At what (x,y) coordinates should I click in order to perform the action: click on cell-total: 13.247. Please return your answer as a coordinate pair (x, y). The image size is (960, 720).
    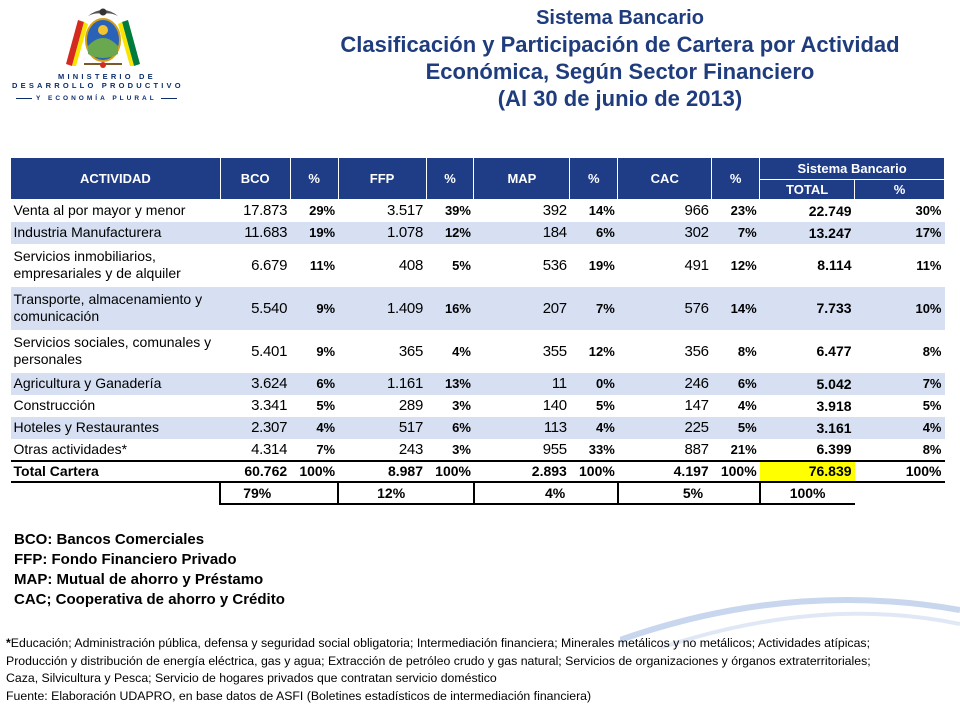
    Looking at the image, I should click on (807, 232).